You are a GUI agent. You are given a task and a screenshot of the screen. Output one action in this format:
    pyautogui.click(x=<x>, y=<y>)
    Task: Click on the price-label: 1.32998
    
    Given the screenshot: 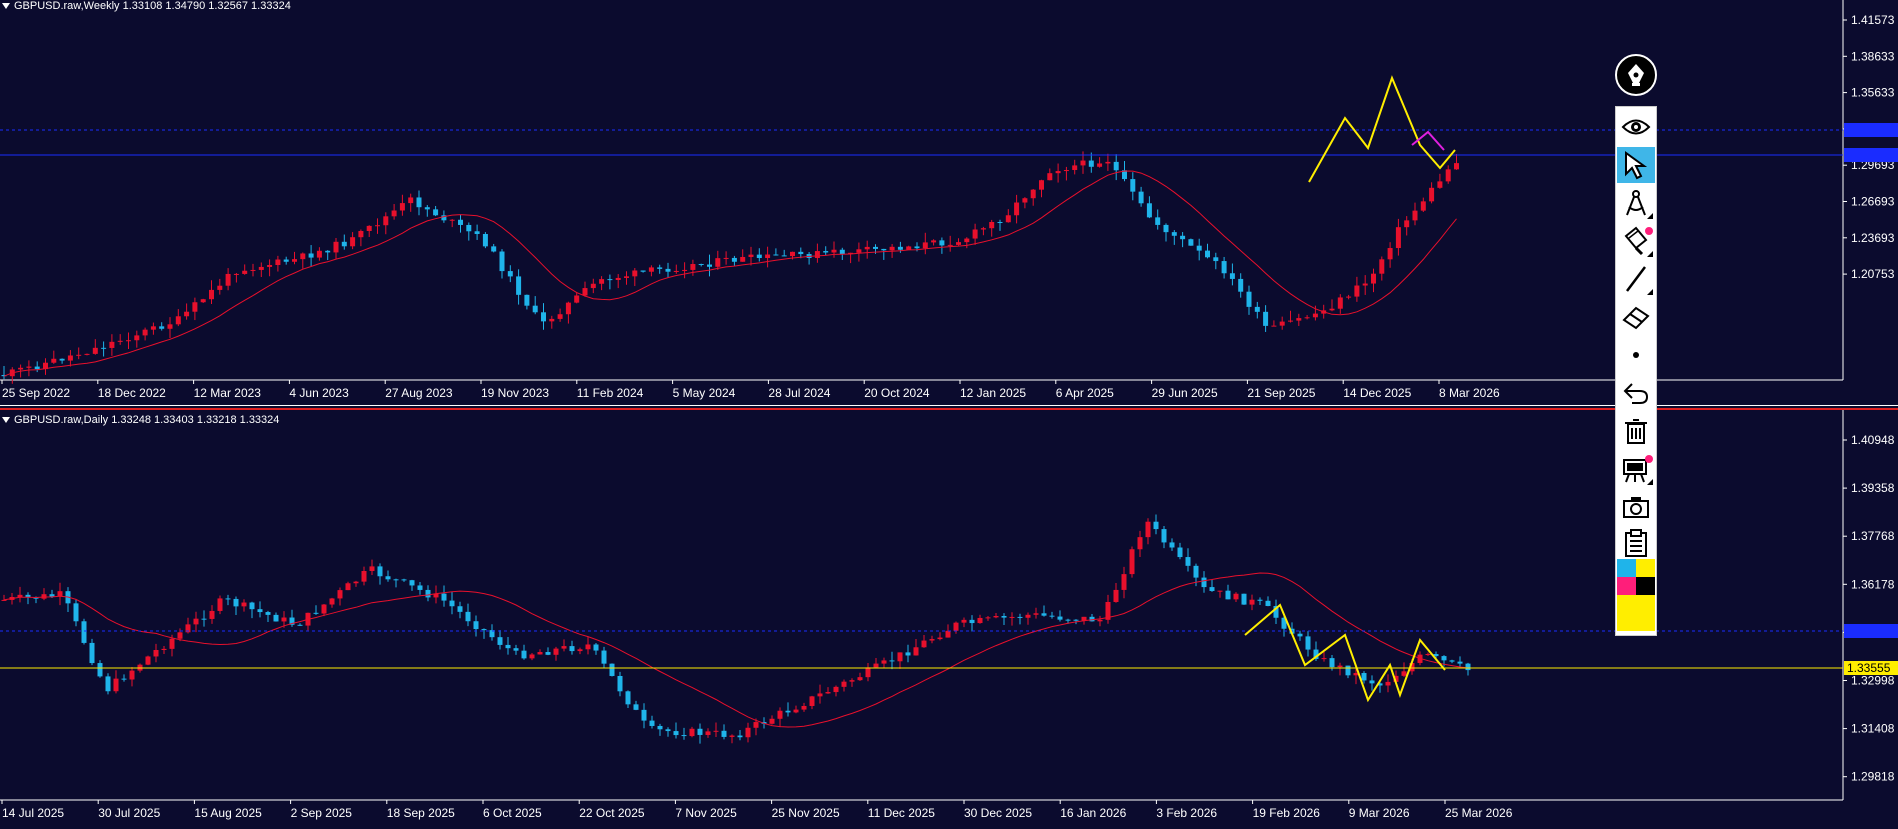 What is the action you would take?
    pyautogui.click(x=1873, y=681)
    